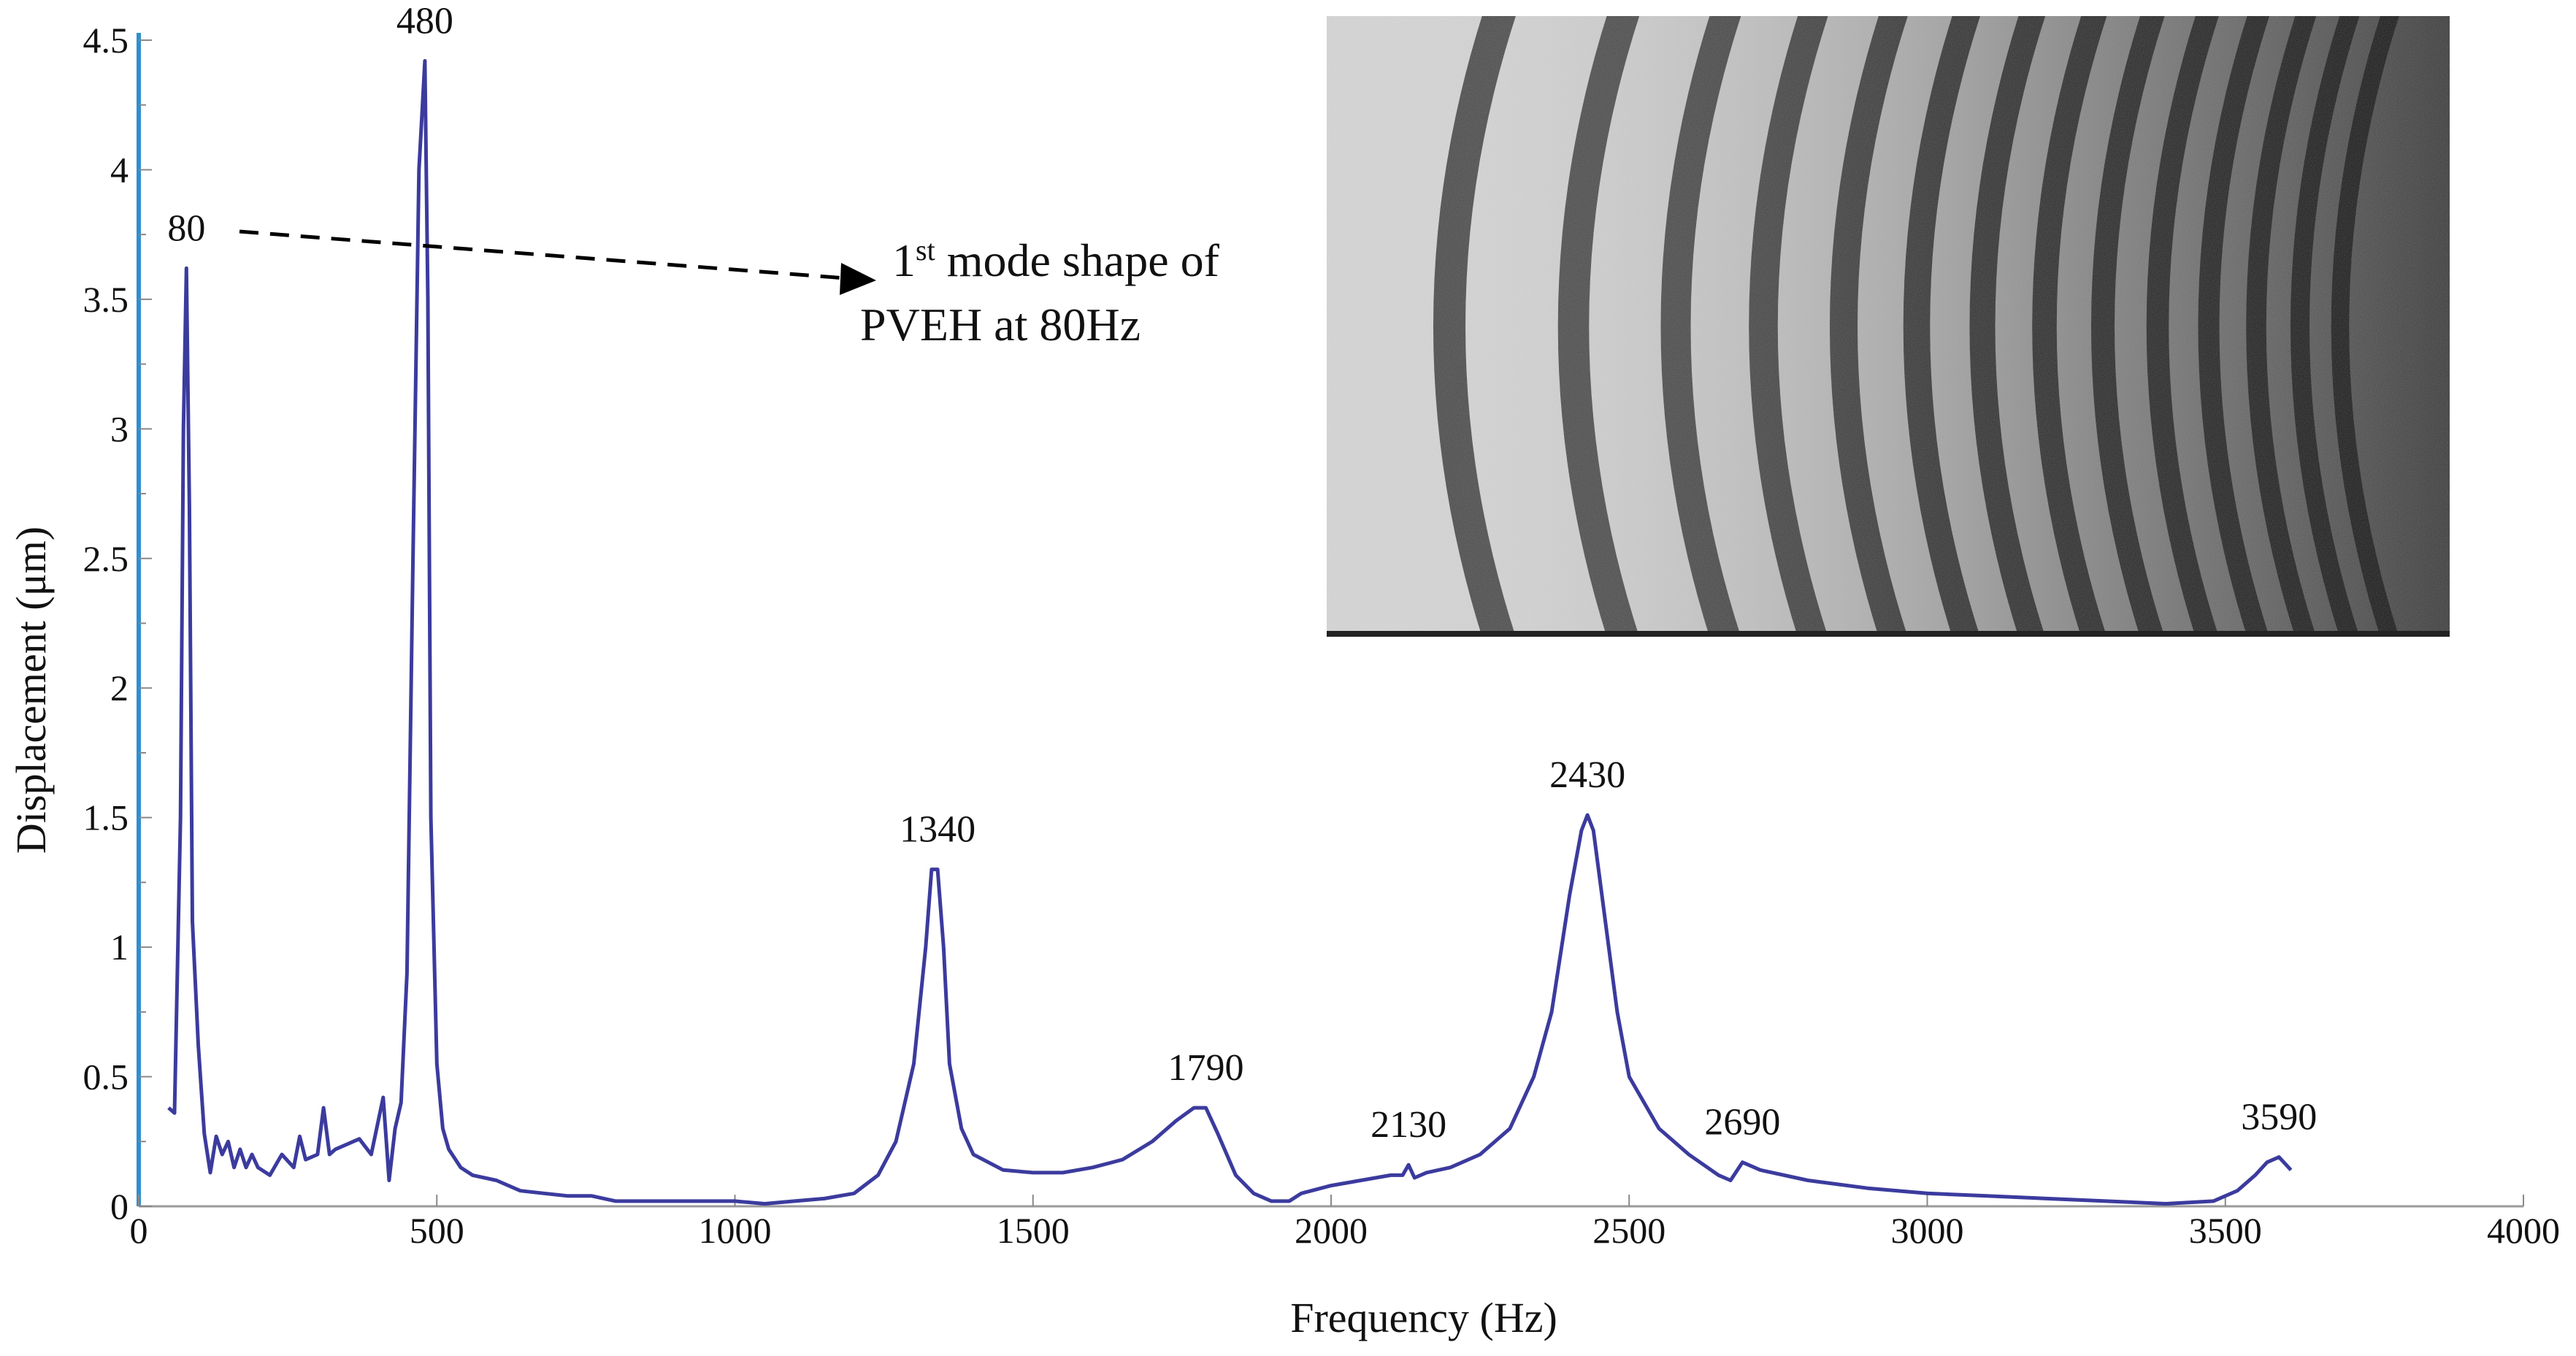 This screenshot has height=1356, width=2576. Describe the element at coordinates (2279, 1117) in the screenshot. I see `peak-label: 3590` at that location.